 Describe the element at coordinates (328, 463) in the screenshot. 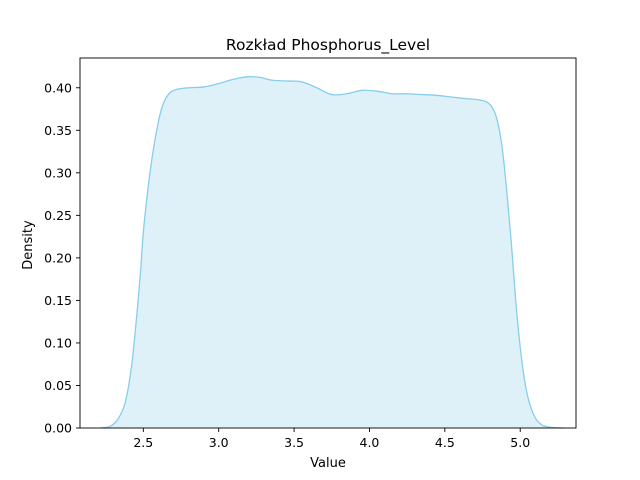

I see `x-axis-title: Value` at that location.